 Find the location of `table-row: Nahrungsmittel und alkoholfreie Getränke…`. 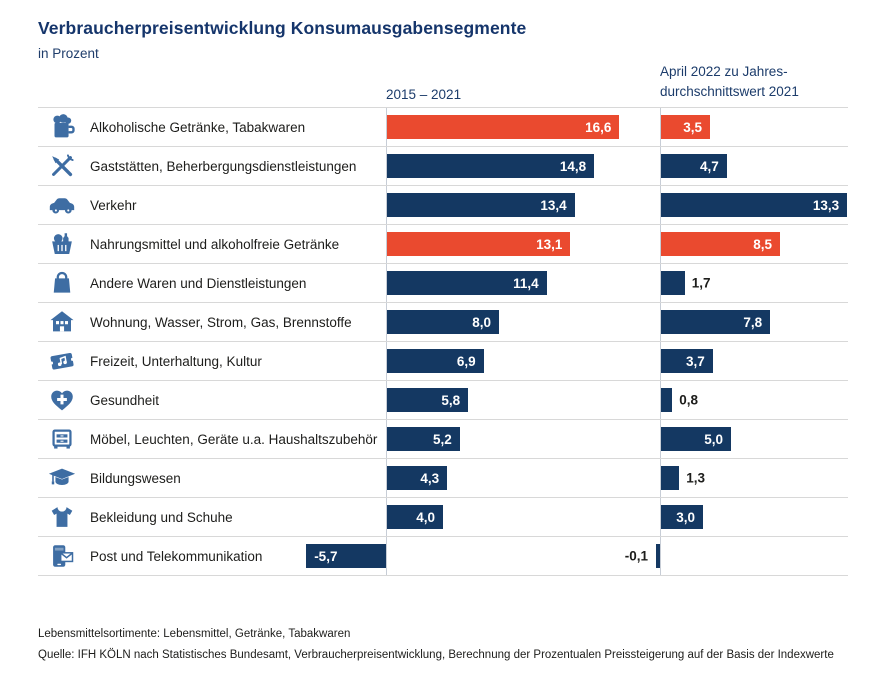

table-row: Nahrungsmittel und alkoholfreie Getränke… is located at coordinates (443, 244).